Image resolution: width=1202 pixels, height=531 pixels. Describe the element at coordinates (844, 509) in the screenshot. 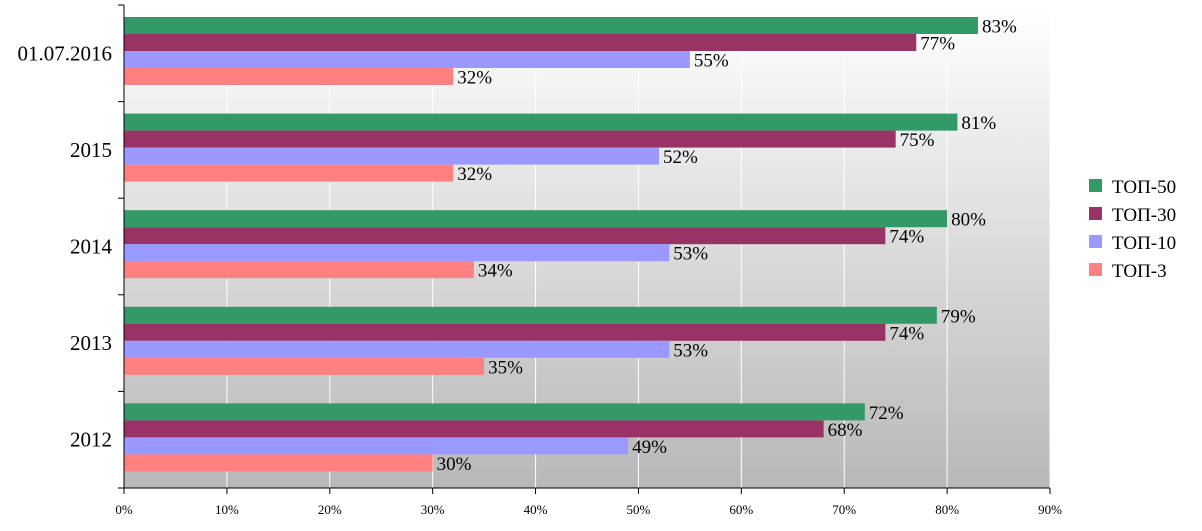

I see `x-tick-label: 70%` at that location.